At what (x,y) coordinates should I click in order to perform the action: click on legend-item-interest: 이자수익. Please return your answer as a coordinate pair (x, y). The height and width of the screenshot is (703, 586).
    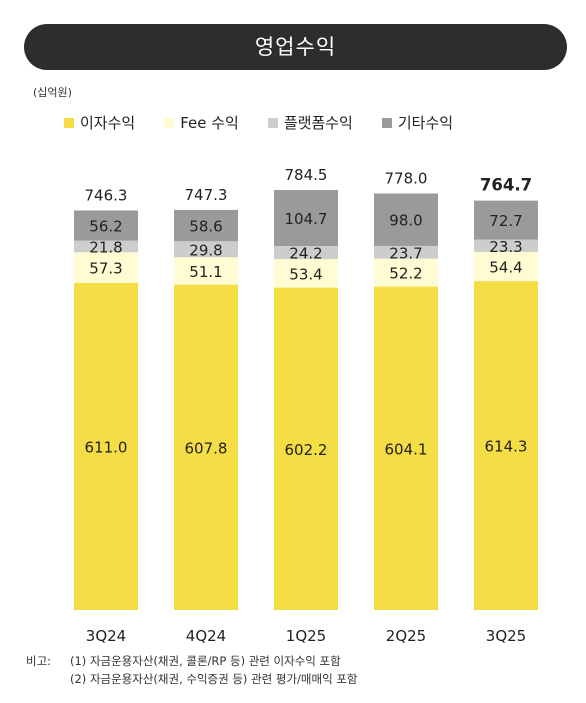
    Looking at the image, I should click on (99, 122).